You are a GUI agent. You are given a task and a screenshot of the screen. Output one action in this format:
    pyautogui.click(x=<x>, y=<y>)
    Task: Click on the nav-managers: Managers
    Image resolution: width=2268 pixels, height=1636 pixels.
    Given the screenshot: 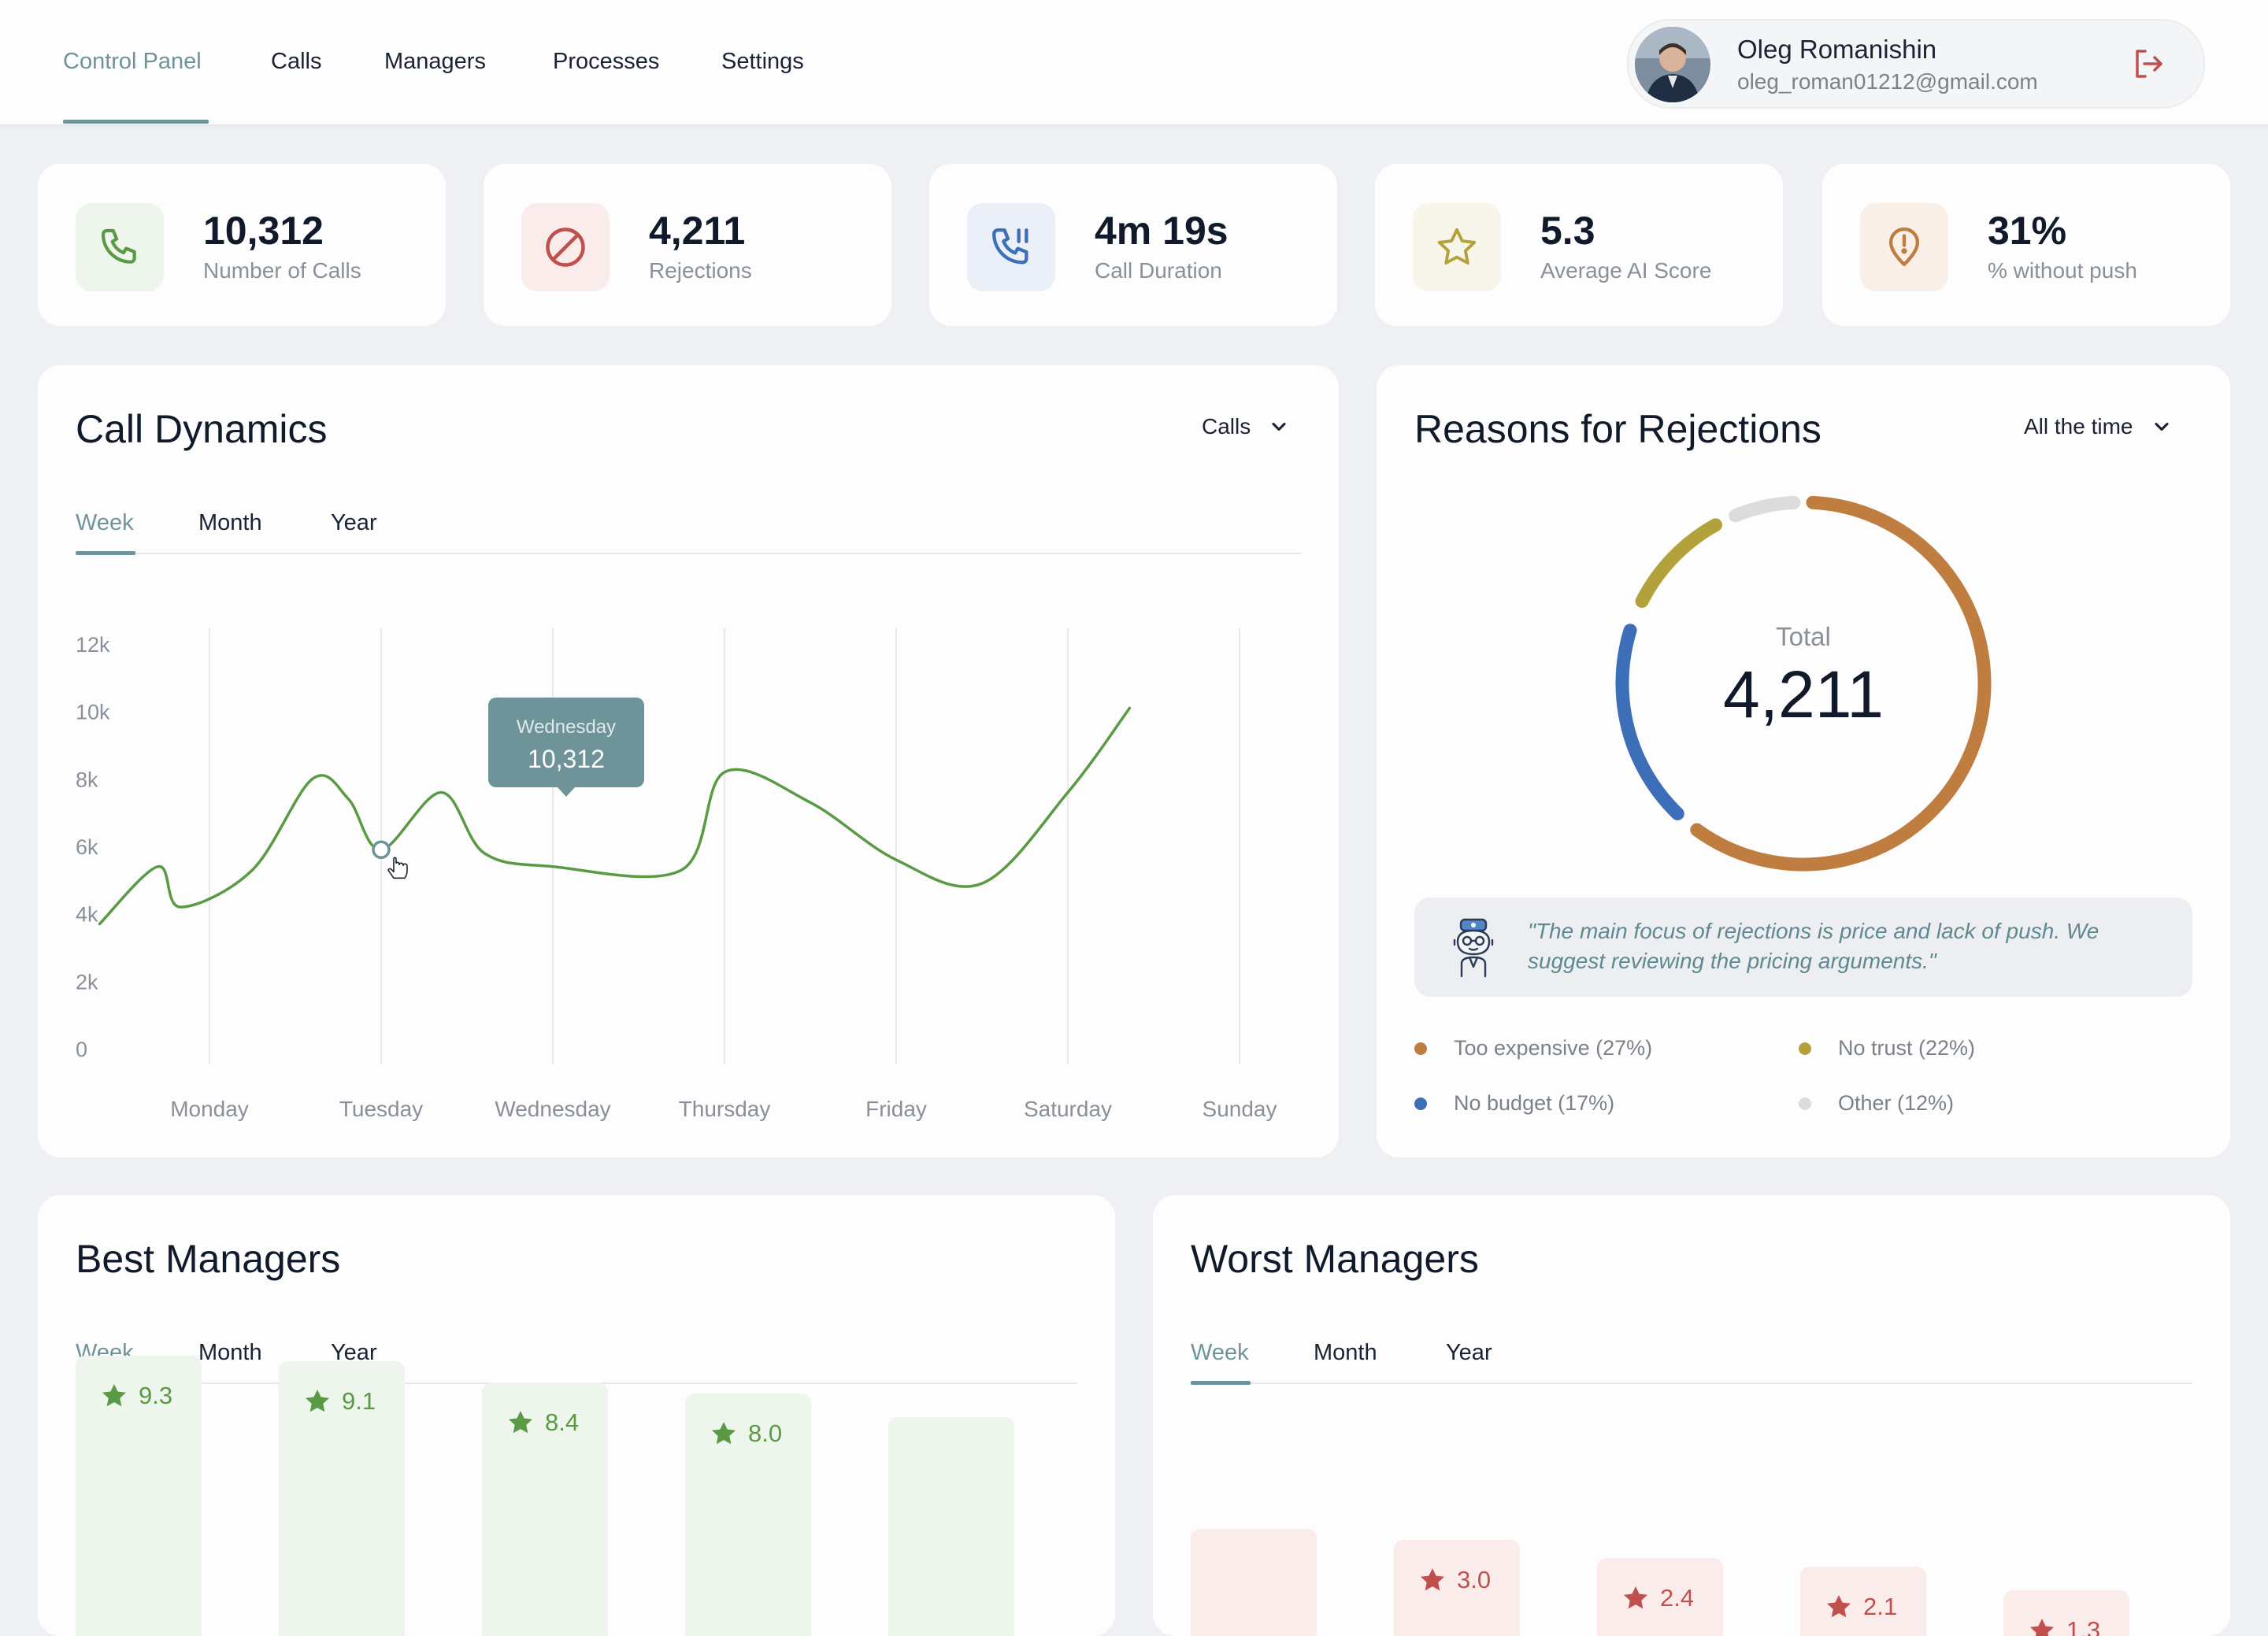 What is the action you would take?
    pyautogui.click(x=435, y=61)
    